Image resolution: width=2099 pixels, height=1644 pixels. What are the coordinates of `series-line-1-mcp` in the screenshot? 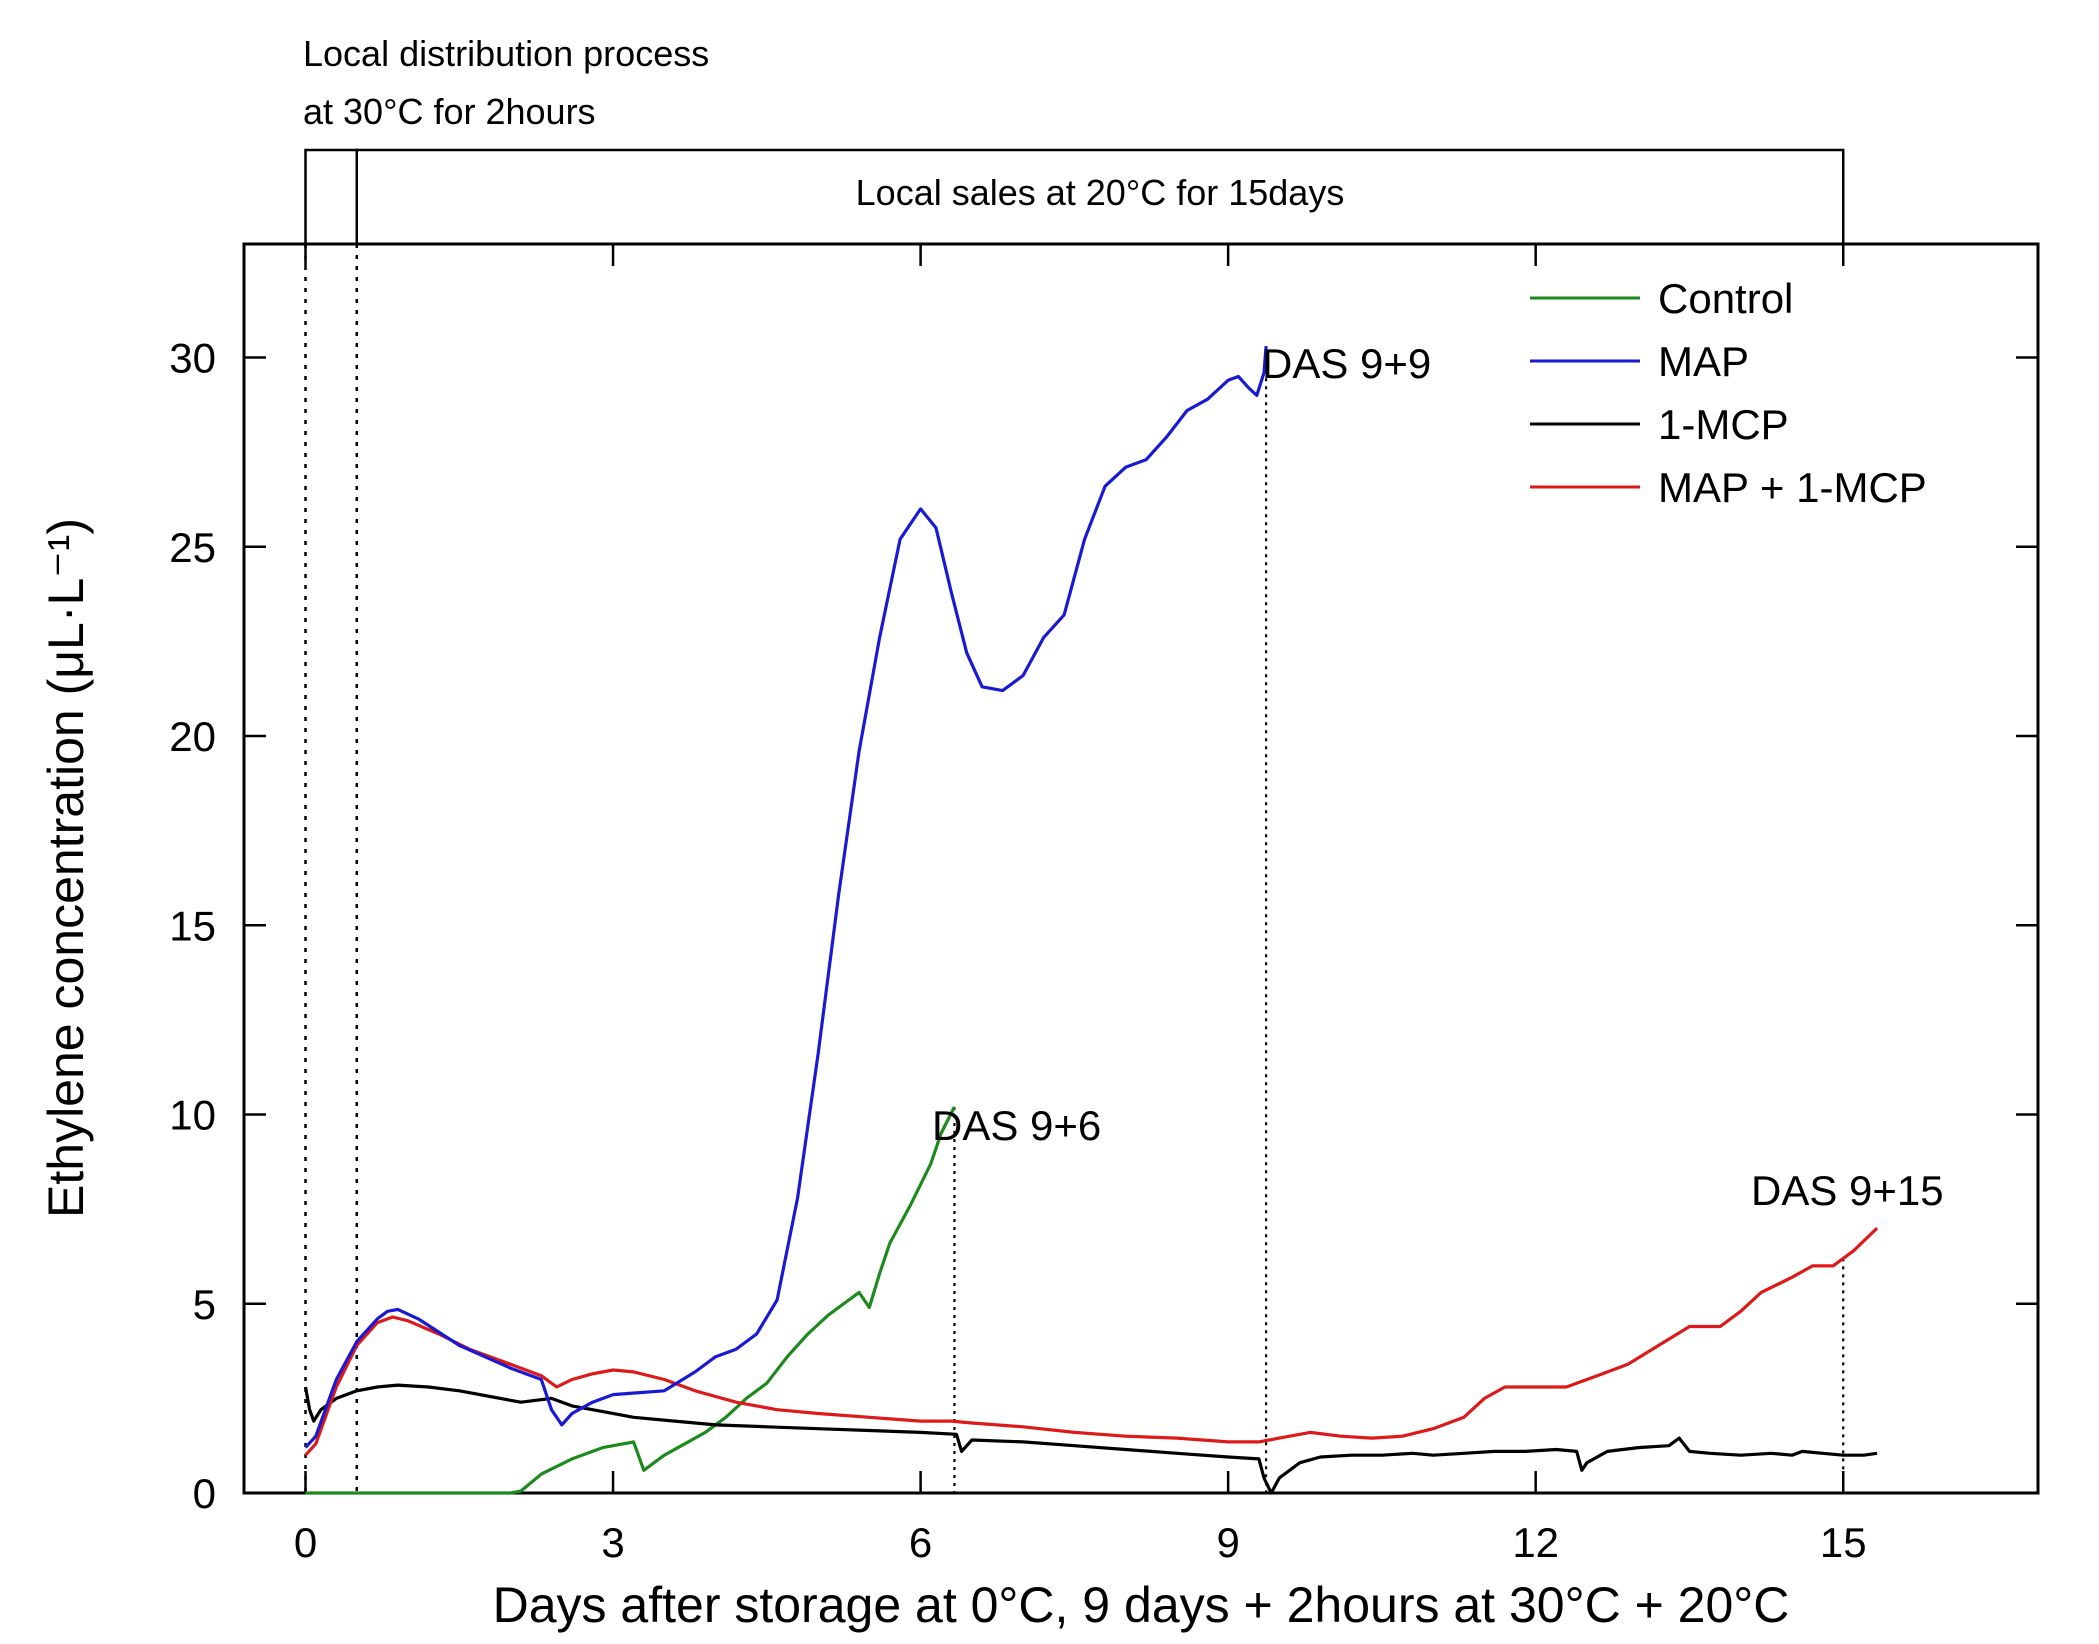 It's located at (1090, 1439).